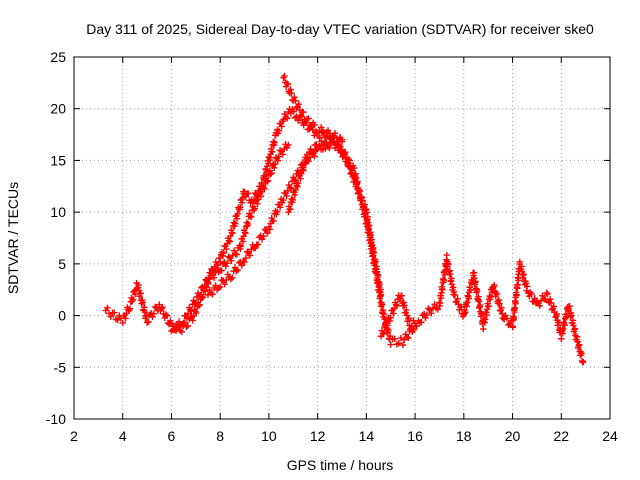 This screenshot has width=640, height=480. What do you see at coordinates (58, 160) in the screenshot?
I see `y-tick-label: 15` at bounding box center [58, 160].